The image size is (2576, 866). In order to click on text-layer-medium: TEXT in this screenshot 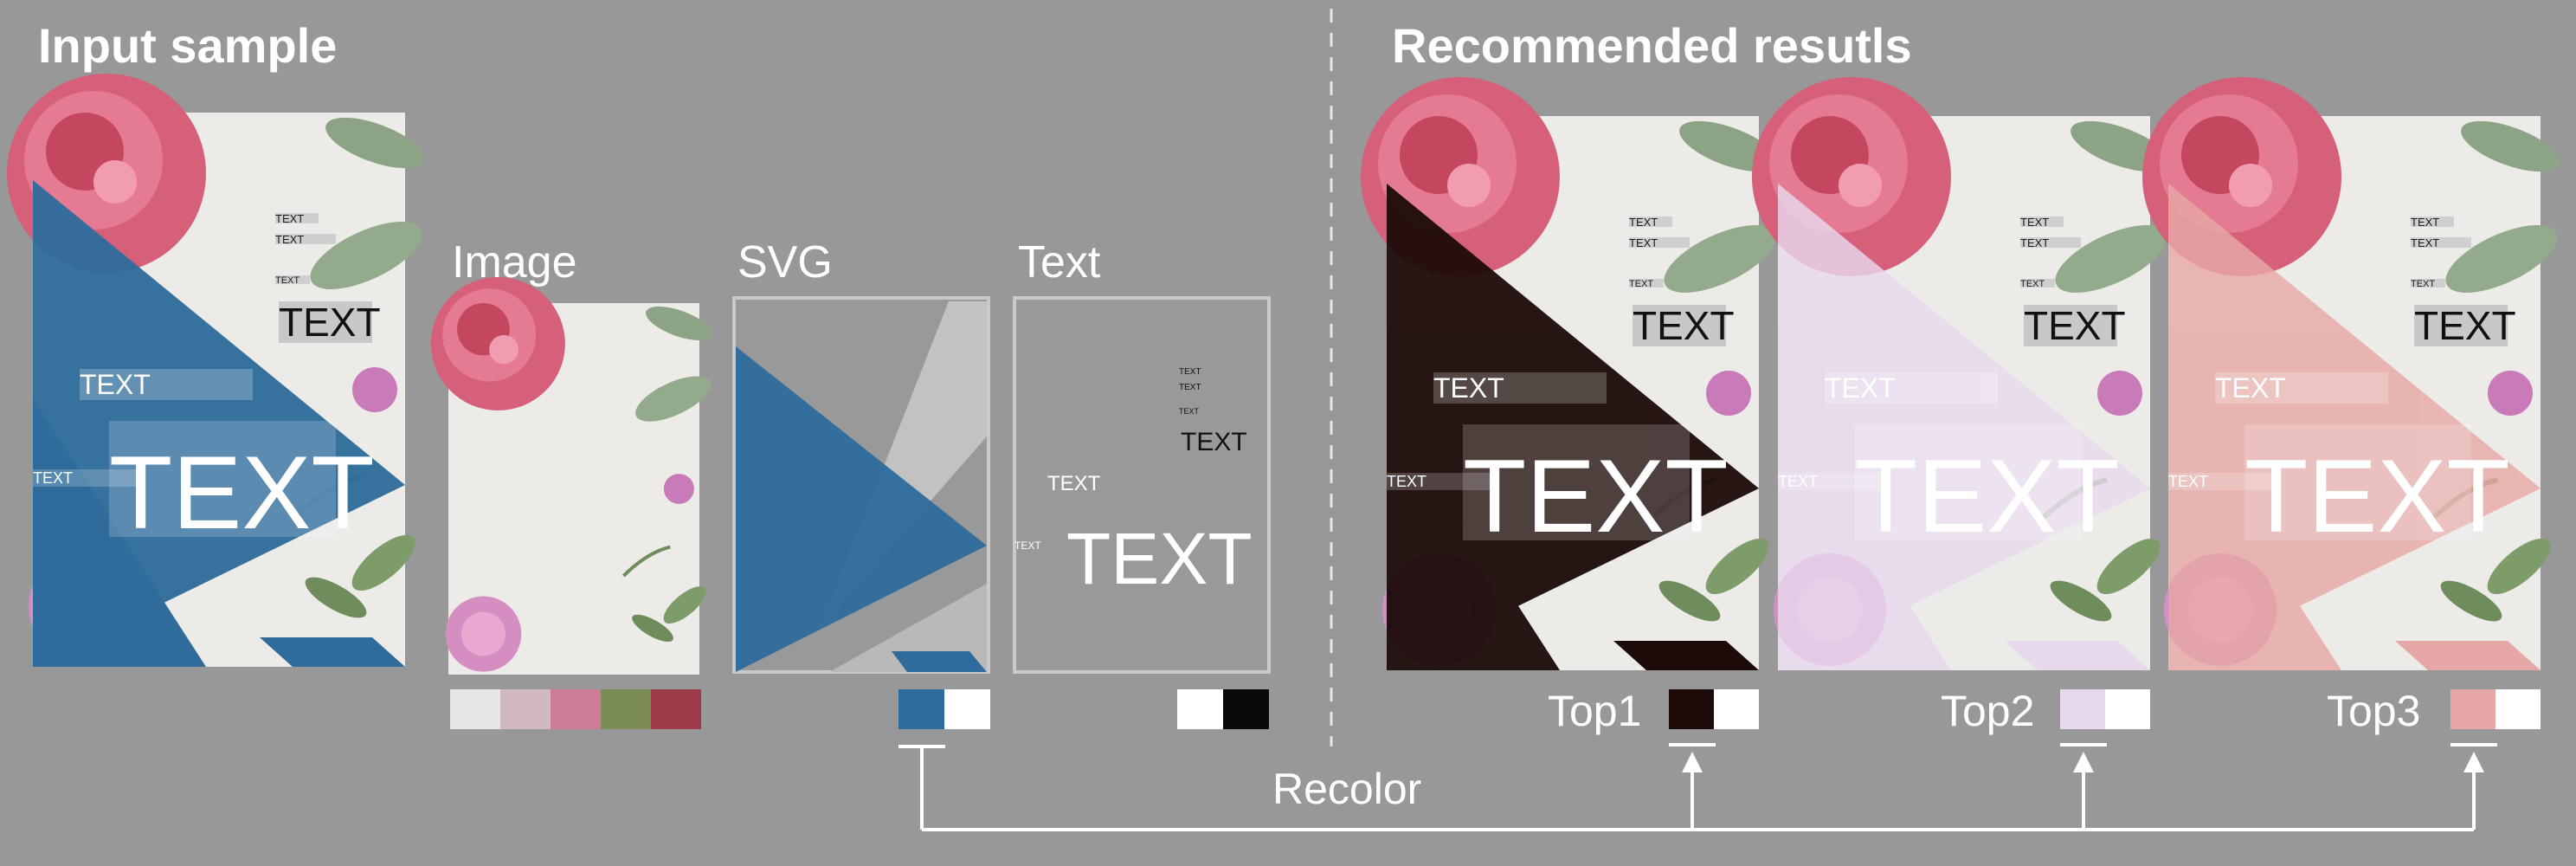, I will do `click(1074, 483)`.